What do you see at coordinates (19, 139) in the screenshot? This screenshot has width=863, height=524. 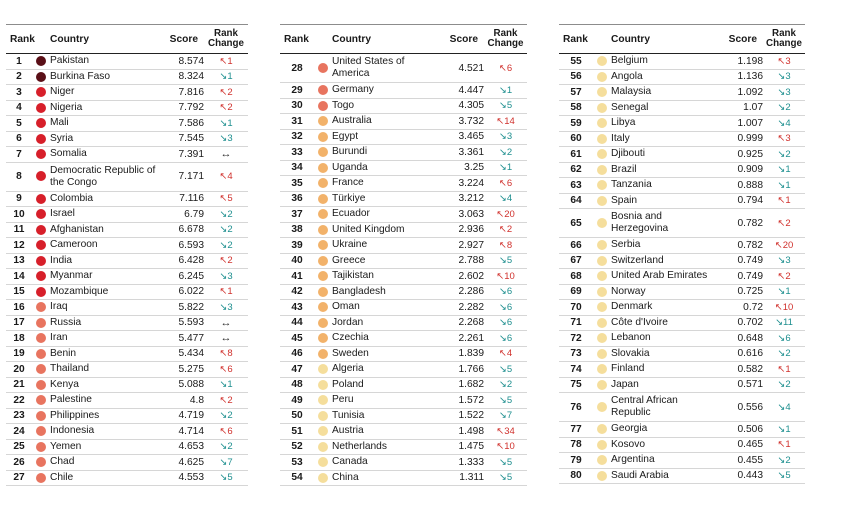 I see `rank-cell: 6` at bounding box center [19, 139].